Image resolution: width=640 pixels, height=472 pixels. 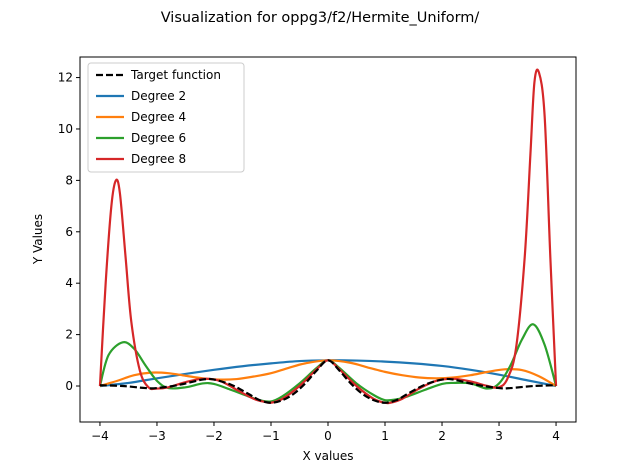 I want to click on series-line-target-function, so click(x=328, y=381).